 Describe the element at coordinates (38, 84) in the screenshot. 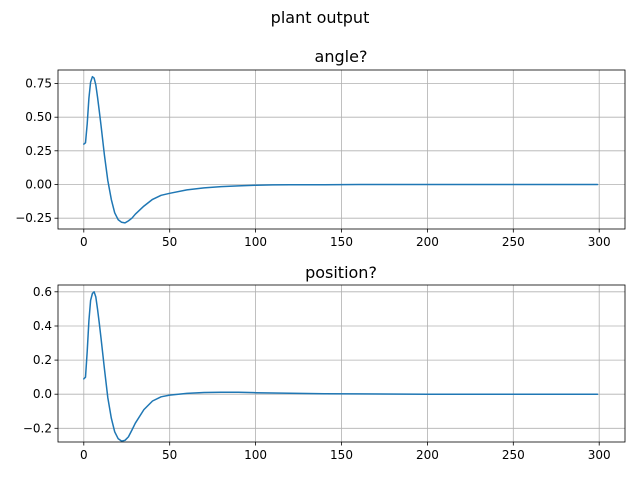

I see `y-tick-label: 0.75` at that location.